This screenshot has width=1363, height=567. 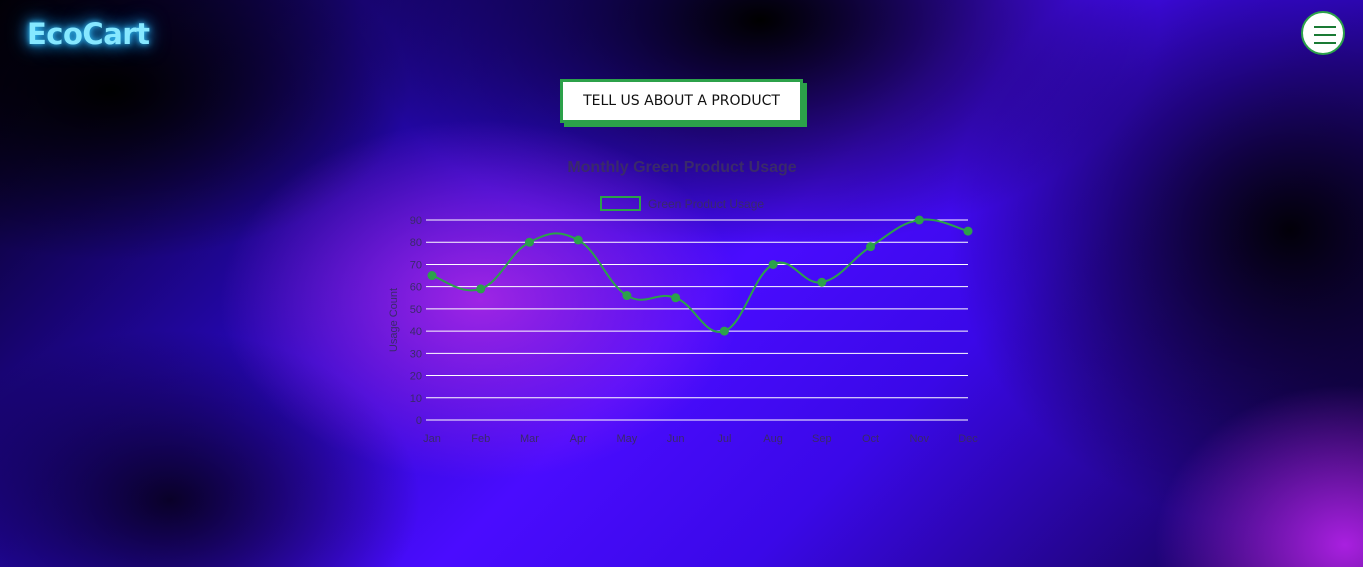 What do you see at coordinates (773, 439) in the screenshot?
I see `x-tick-label: Aug` at bounding box center [773, 439].